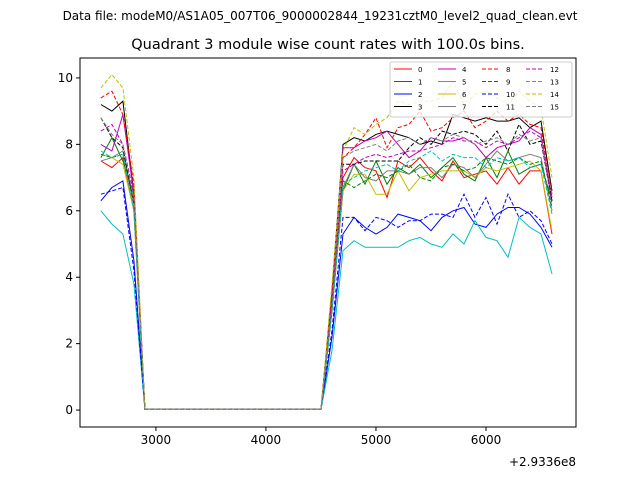 Image resolution: width=640 pixels, height=480 pixels. I want to click on legend-label: 8, so click(508, 70).